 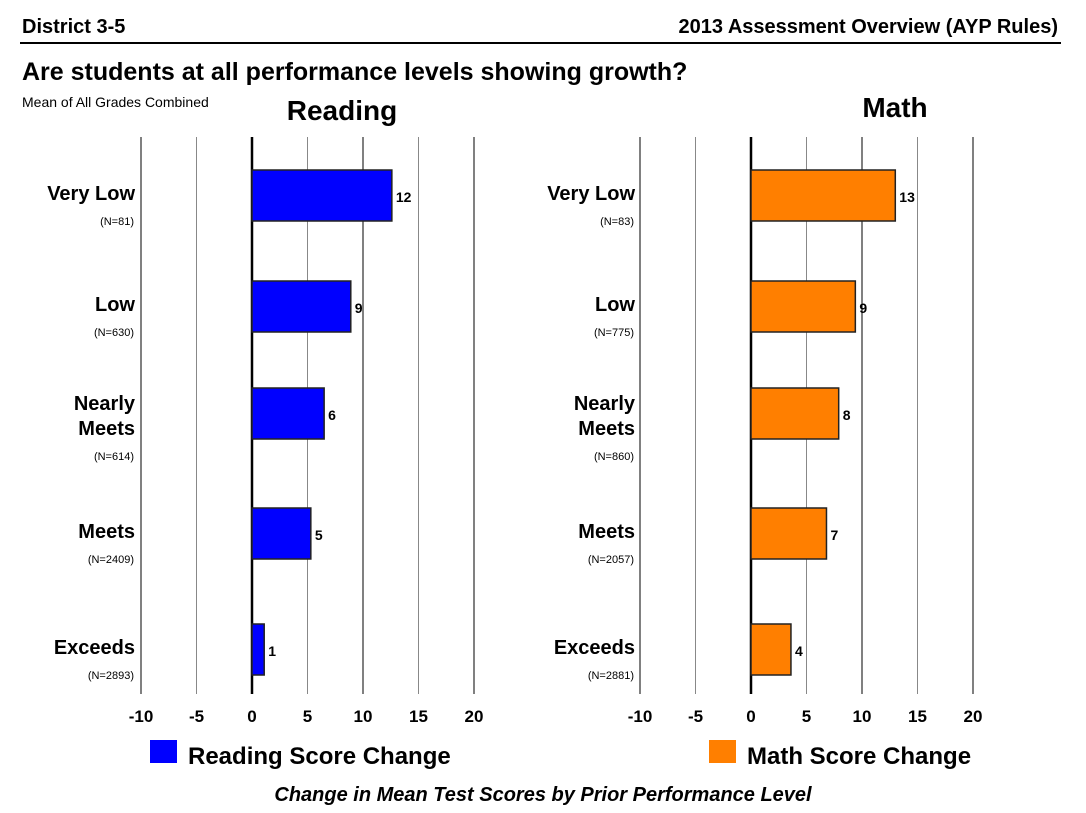 I want to click on category-n-label: (N=83), so click(x=617, y=222).